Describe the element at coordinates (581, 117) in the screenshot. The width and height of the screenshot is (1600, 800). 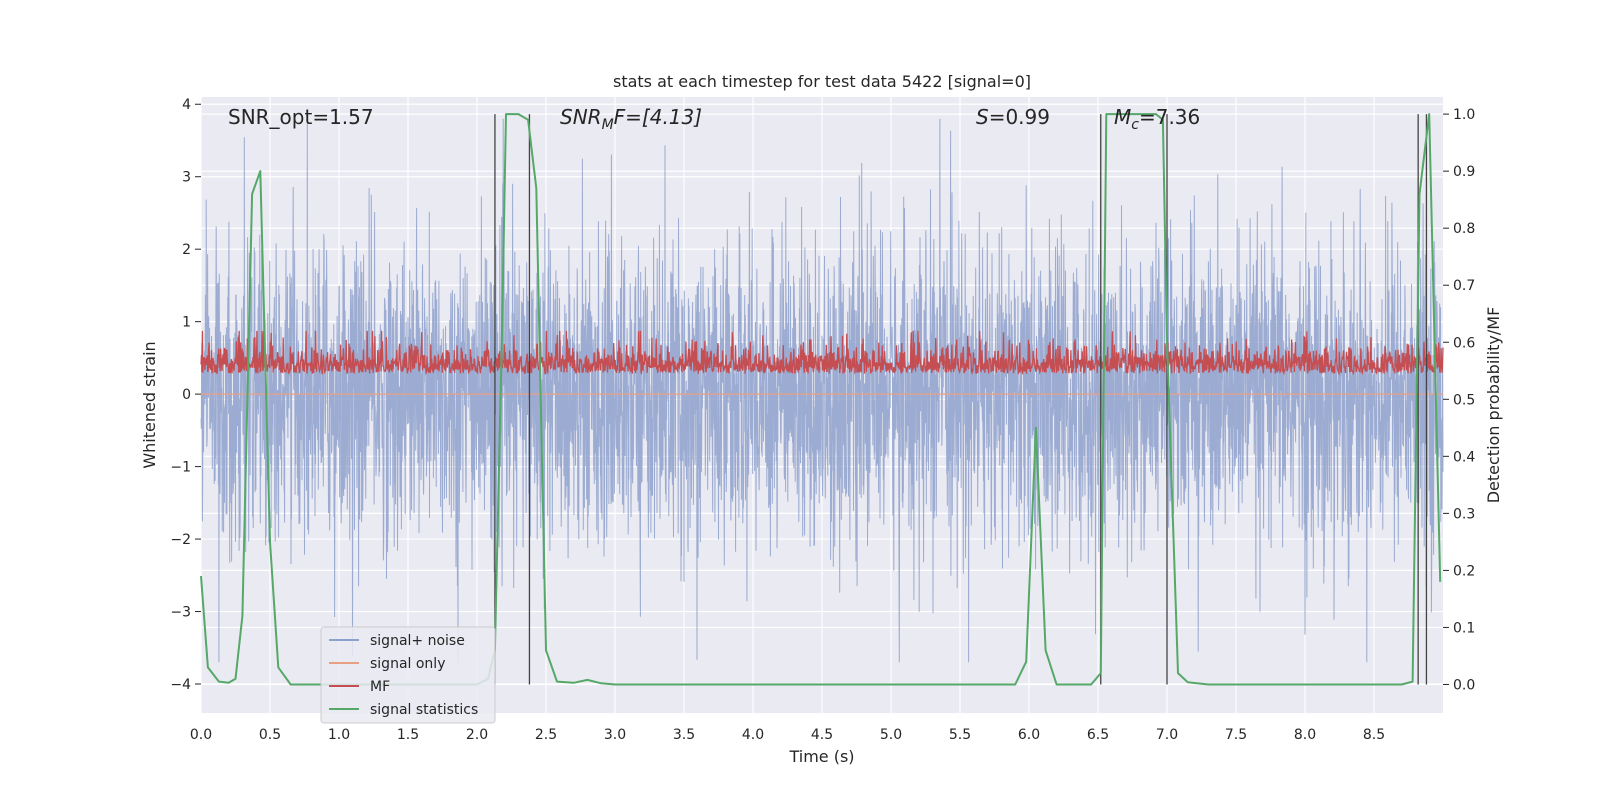
I see `annotation-snr-mf-symbol: SNR` at that location.